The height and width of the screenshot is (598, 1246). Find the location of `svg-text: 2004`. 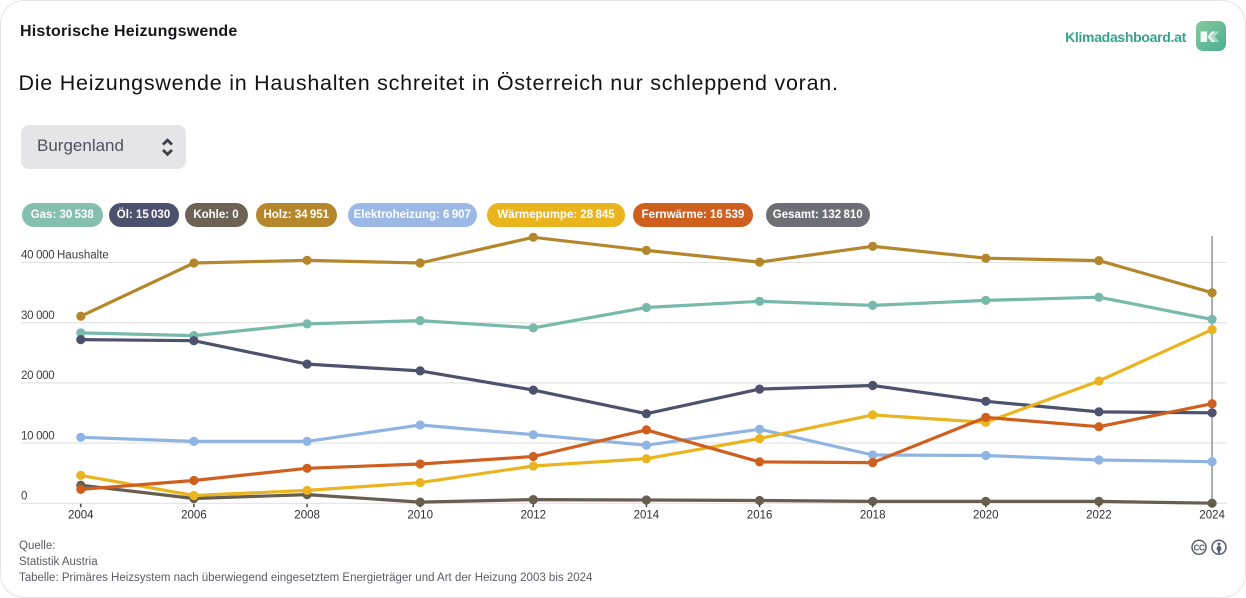

svg-text: 2004 is located at coordinates (81, 516).